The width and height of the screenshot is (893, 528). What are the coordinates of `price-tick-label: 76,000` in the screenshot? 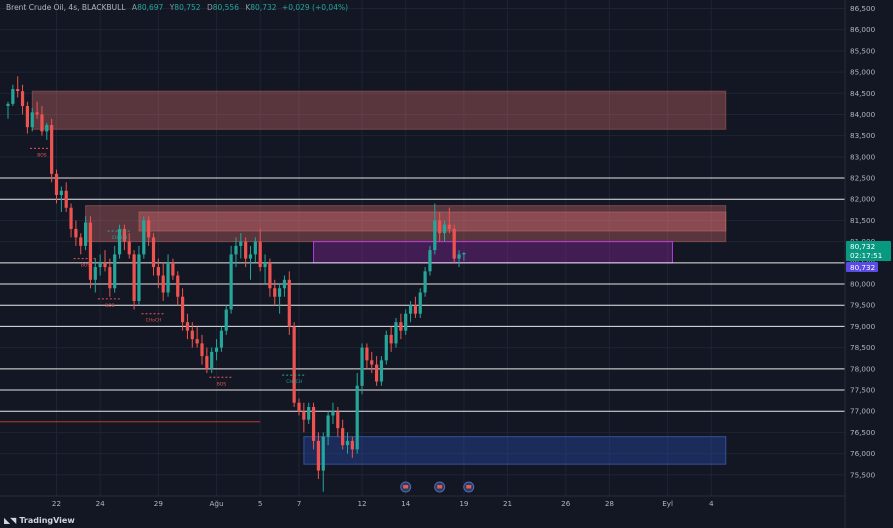 It's located at (863, 453).